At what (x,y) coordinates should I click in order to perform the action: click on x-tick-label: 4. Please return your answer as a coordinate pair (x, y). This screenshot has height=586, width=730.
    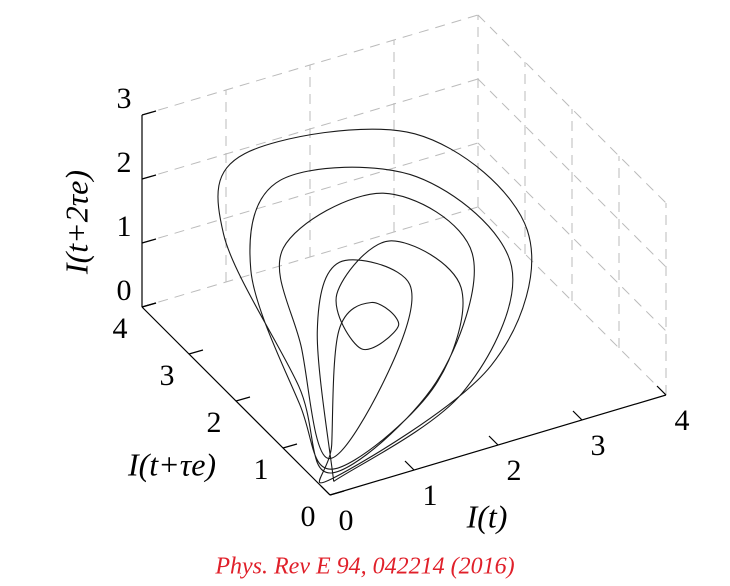
    Looking at the image, I should click on (682, 420).